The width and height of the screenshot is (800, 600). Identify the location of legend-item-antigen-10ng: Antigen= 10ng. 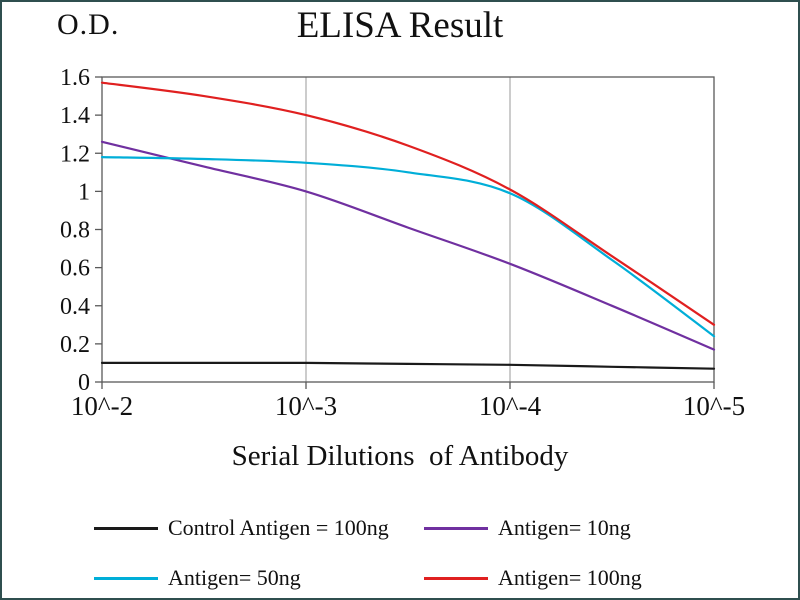
(611, 528).